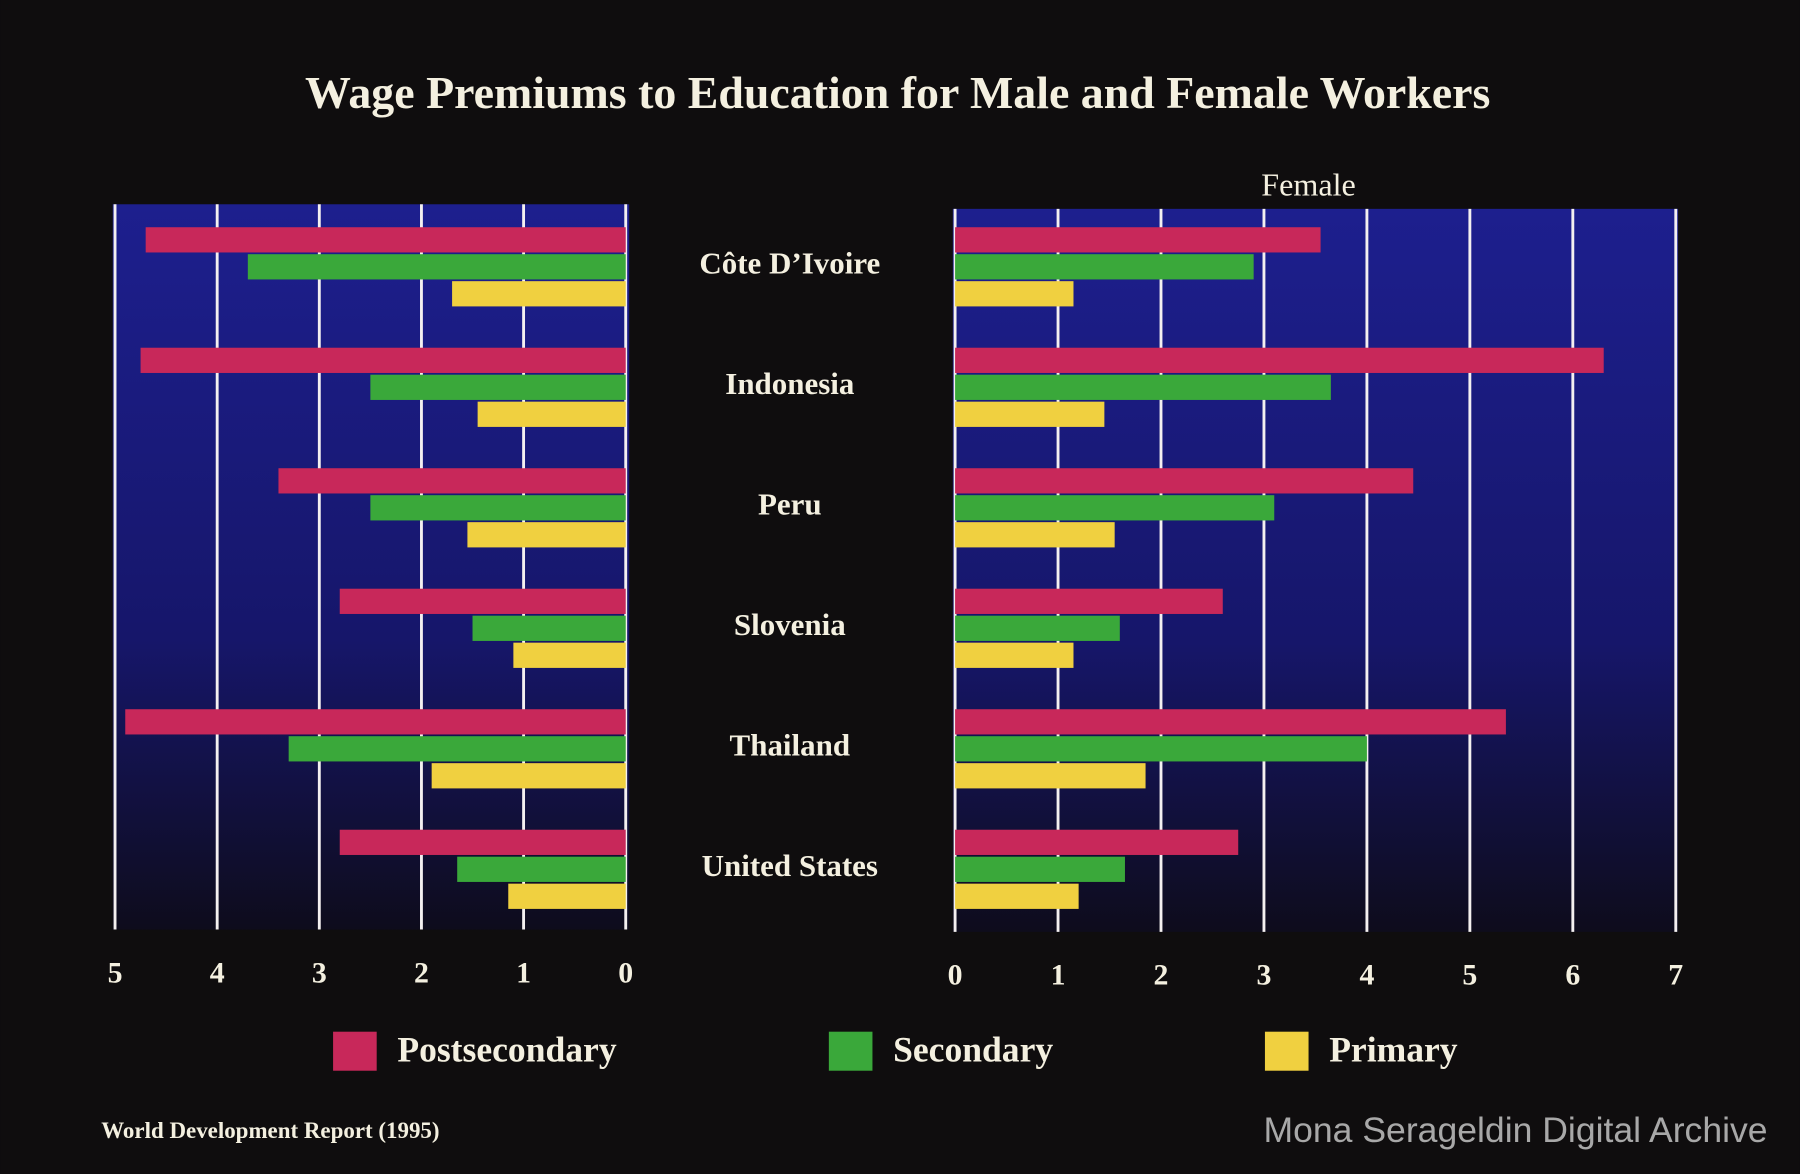 Image resolution: width=1800 pixels, height=1174 pixels. Describe the element at coordinates (1675, 975) in the screenshot. I see `x-tick-label: 7` at that location.